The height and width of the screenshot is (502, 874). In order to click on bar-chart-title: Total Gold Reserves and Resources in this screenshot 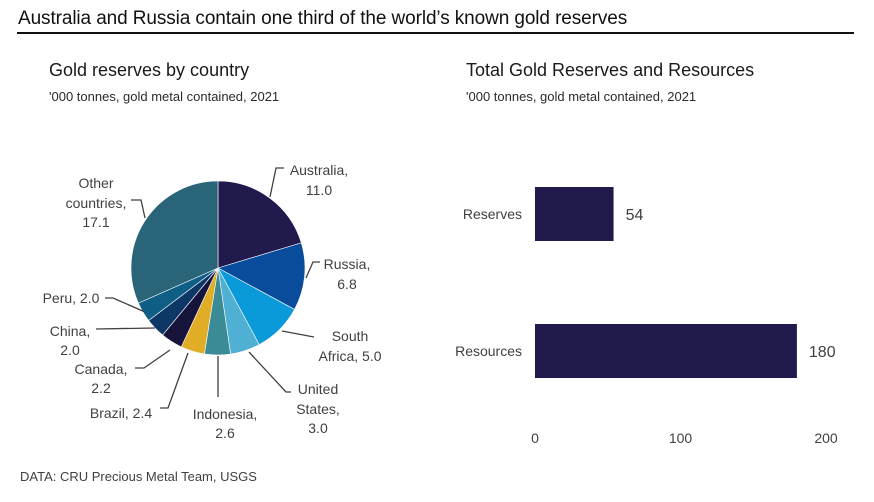, I will do `click(610, 70)`.